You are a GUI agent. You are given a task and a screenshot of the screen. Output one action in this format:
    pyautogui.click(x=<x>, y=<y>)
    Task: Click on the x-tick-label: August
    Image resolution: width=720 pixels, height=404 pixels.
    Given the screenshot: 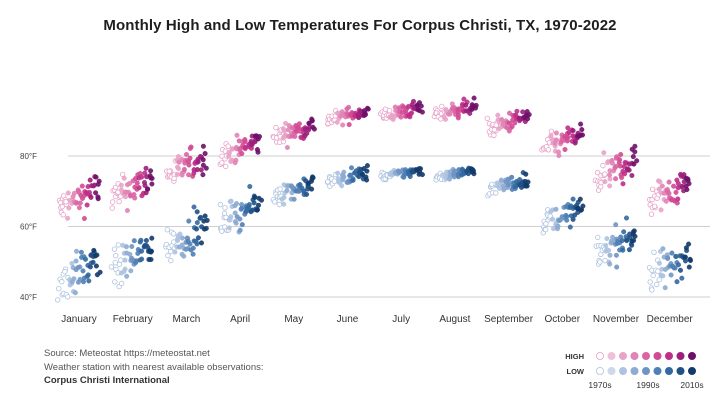 What is the action you would take?
    pyautogui.click(x=454, y=319)
    